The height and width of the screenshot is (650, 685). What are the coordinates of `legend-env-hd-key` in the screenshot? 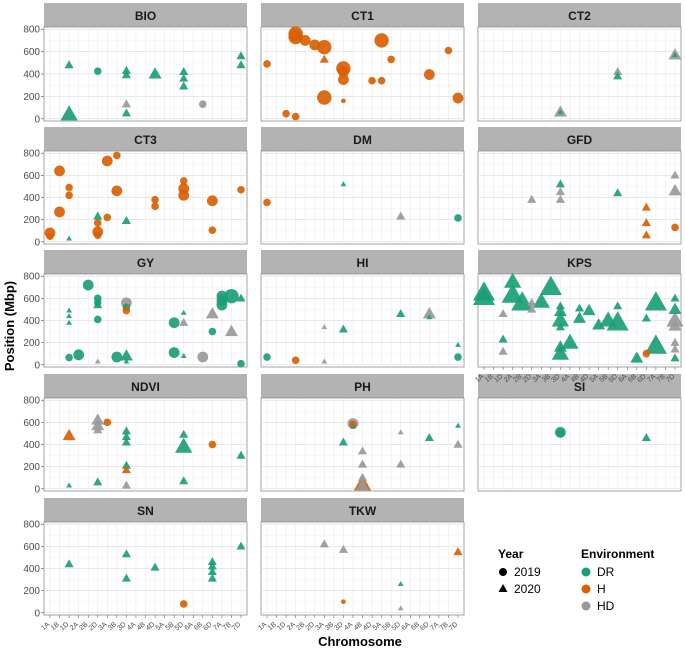 It's located at (586, 606).